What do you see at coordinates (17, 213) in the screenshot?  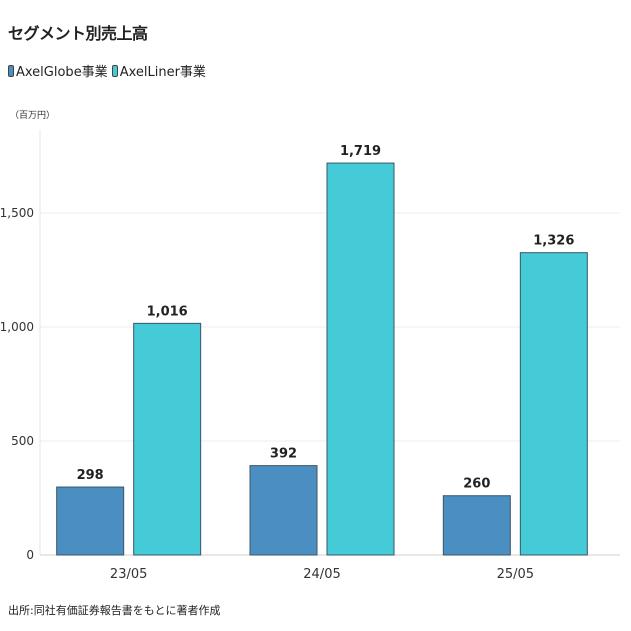 I see `y-tick-label-1500: 1,500` at bounding box center [17, 213].